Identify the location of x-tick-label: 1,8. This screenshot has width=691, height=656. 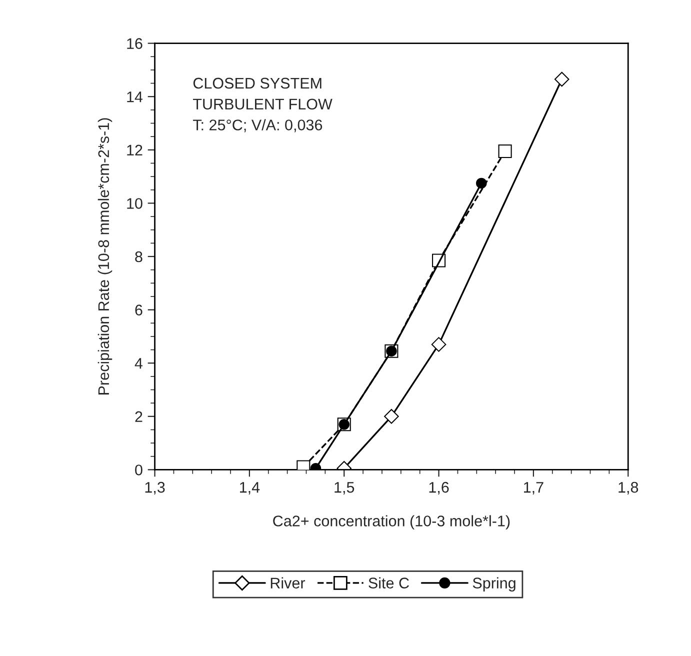
(628, 488).